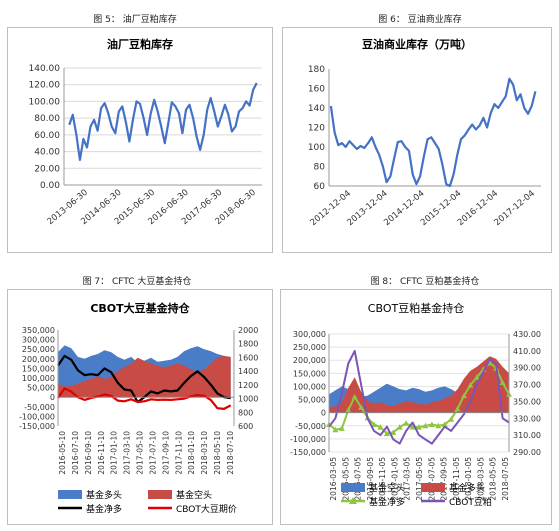  What do you see at coordinates (480, 479) in the screenshot?
I see `x-tick-label: 2018-03-05` at bounding box center [480, 479].